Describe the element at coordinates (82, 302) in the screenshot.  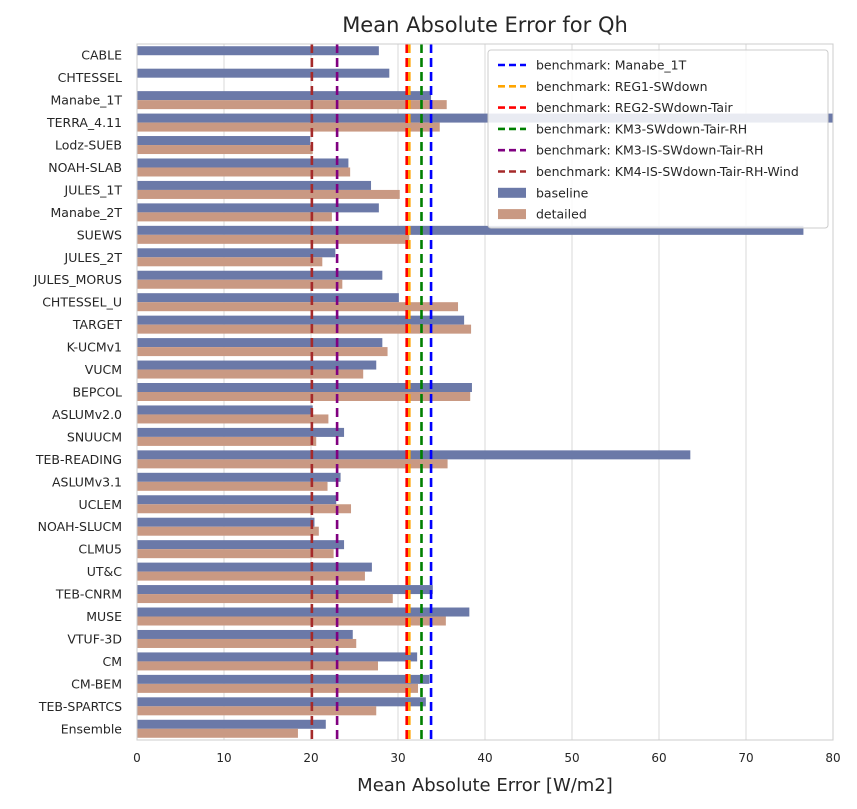
I see `y-tick-label: CHTESSEL_U` at that location.